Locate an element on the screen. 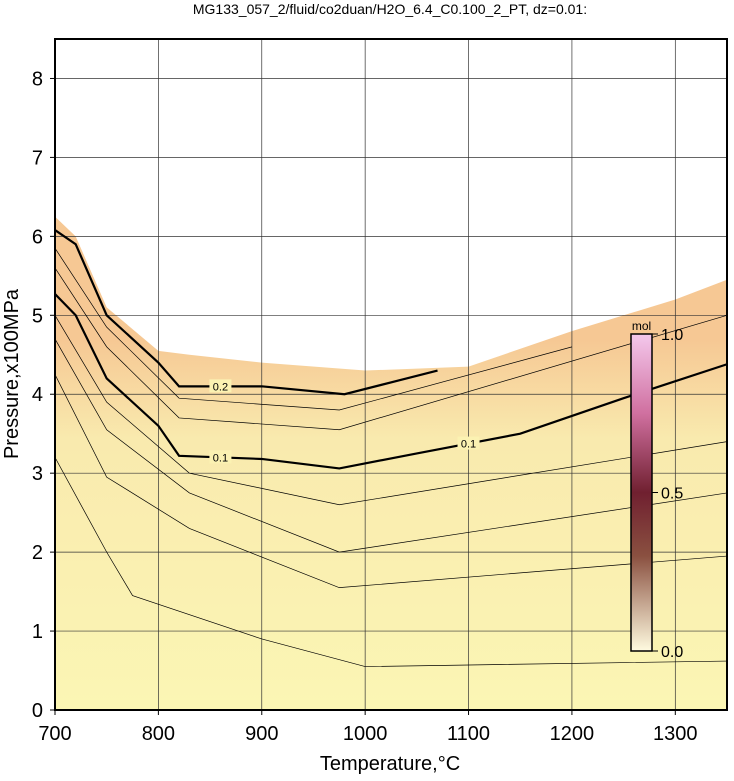 The width and height of the screenshot is (734, 781). colorbar-label: mol is located at coordinates (641, 326).